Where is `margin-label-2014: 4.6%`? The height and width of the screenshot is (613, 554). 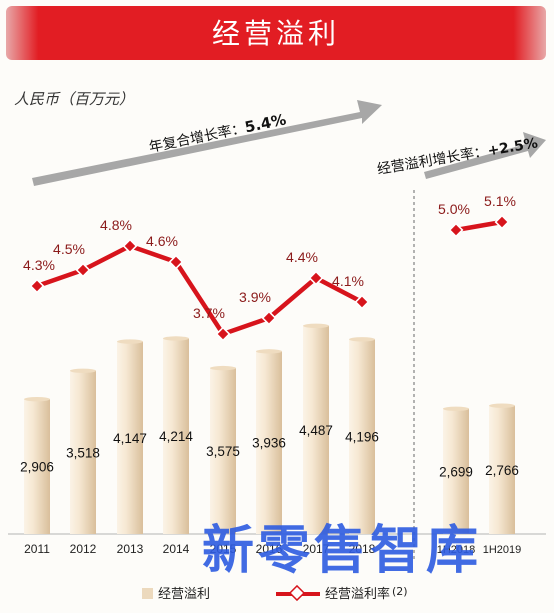
margin-label-2014: 4.6% is located at coordinates (162, 241).